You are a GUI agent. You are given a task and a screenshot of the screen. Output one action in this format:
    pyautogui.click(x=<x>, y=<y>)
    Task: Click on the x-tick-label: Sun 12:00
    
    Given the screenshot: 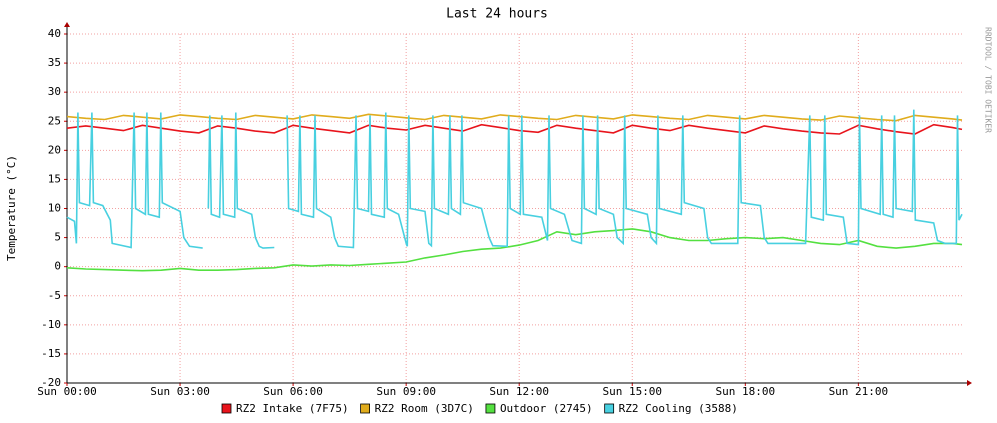 What is the action you would take?
    pyautogui.click(x=519, y=391)
    